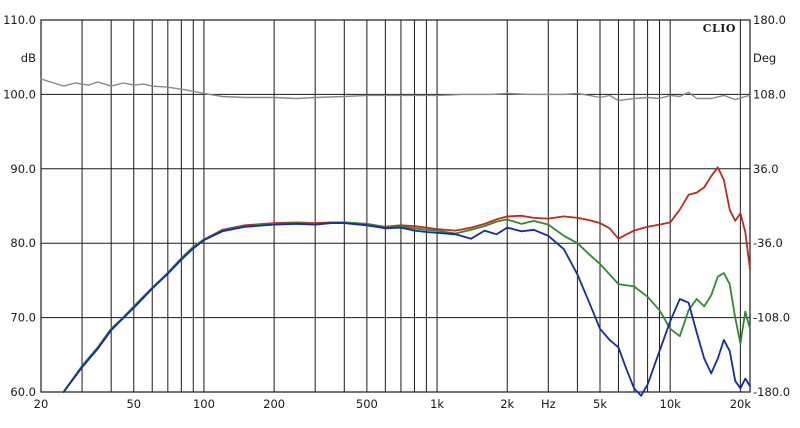 This screenshot has width=800, height=428. Describe the element at coordinates (41, 404) in the screenshot. I see `x-tick-label: 20` at that location.